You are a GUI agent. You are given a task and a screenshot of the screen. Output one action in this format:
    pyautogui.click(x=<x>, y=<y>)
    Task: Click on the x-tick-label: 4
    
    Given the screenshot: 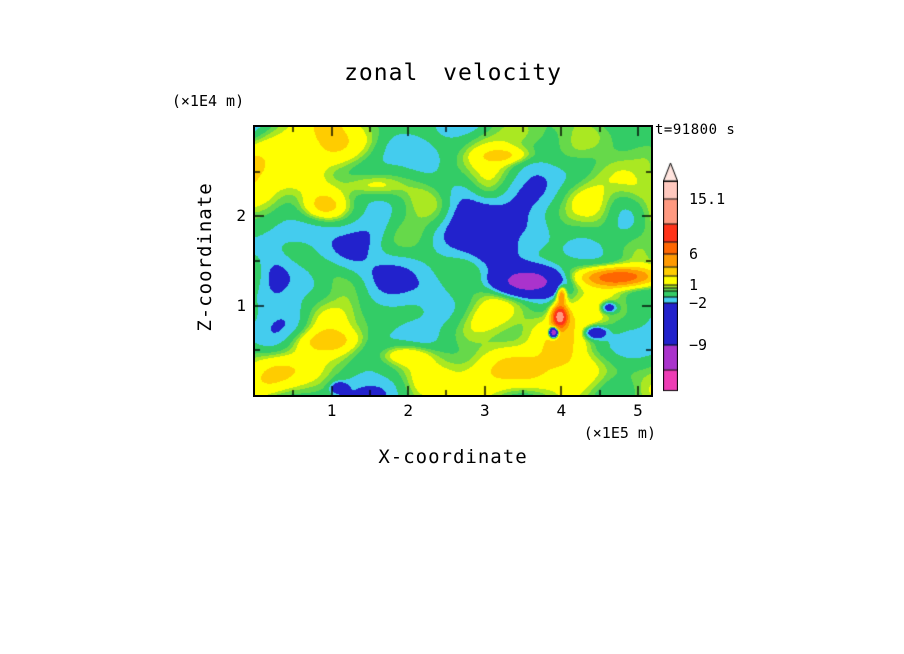 What is the action you would take?
    pyautogui.click(x=561, y=410)
    